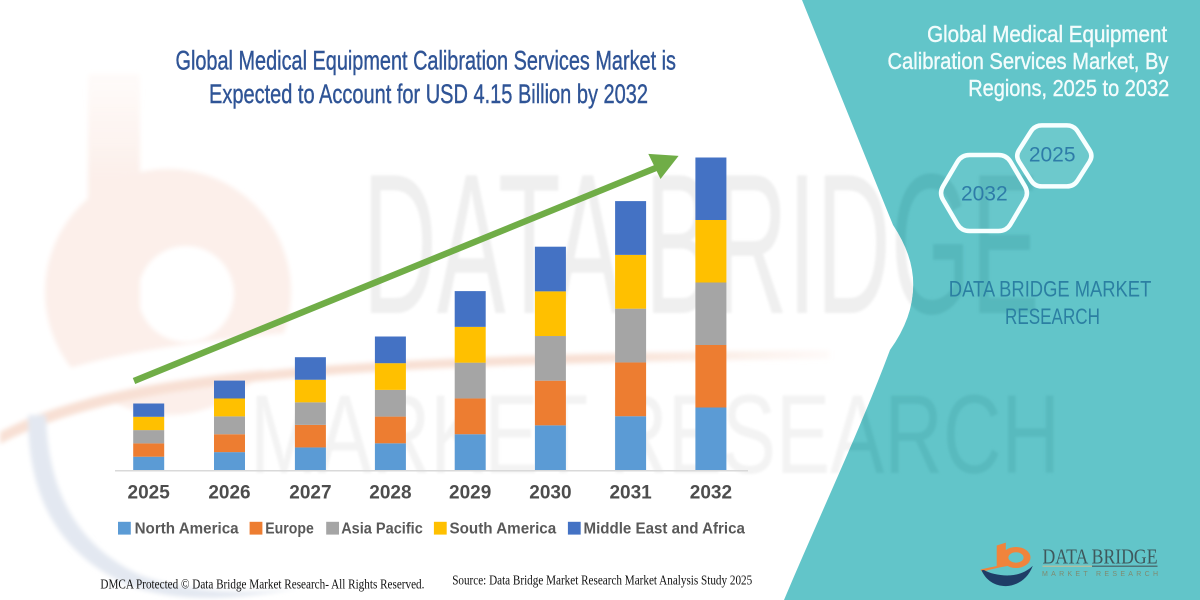 This screenshot has height=600, width=1200. Describe the element at coordinates (289, 529) in the screenshot. I see `svg-text: Europe` at that location.